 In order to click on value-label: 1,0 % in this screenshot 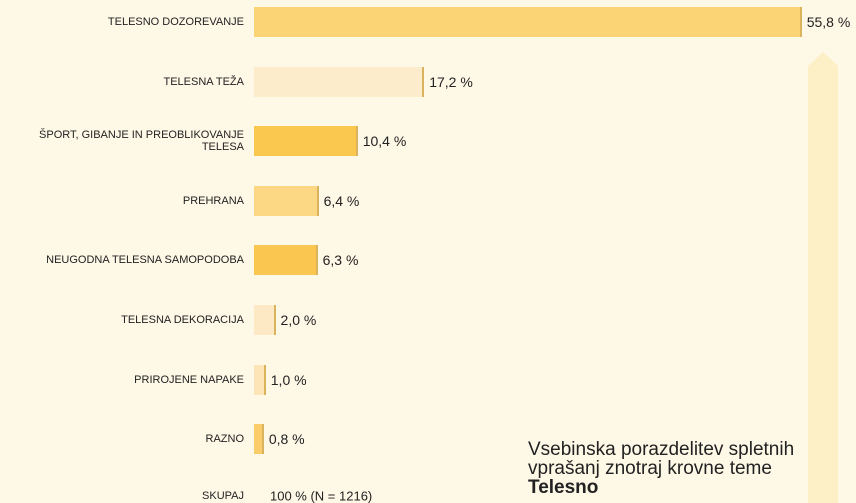, I will do `click(288, 379)`.